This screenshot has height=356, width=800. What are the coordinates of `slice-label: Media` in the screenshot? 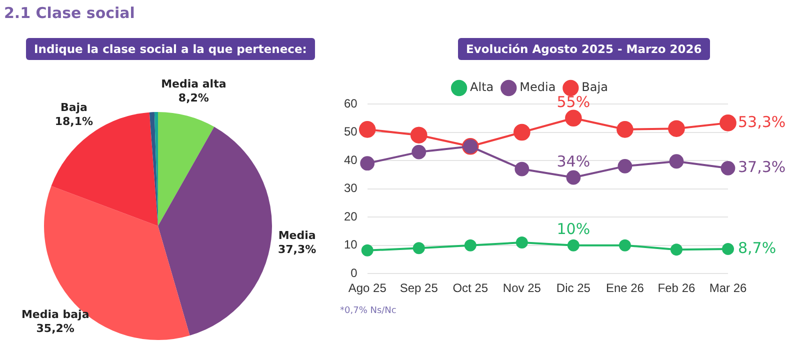 It's located at (297, 235).